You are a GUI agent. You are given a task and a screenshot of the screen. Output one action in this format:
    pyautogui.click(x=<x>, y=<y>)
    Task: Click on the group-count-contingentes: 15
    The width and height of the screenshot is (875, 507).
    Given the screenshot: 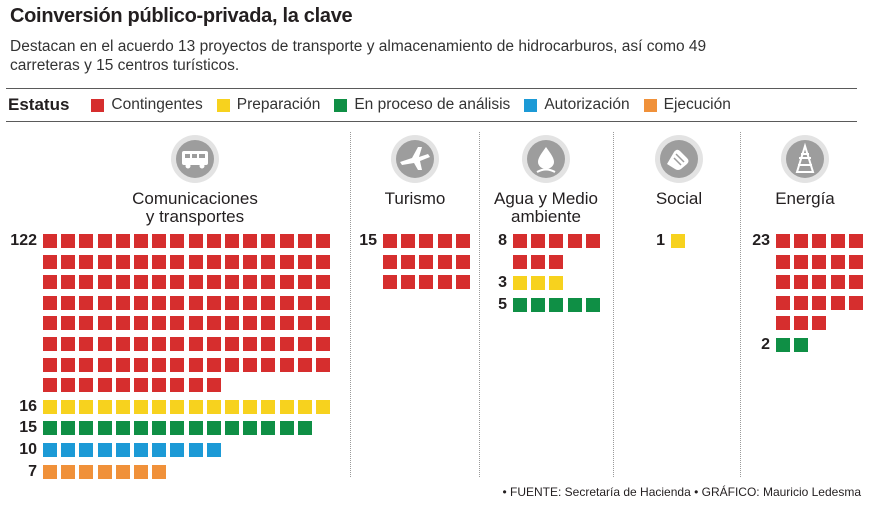 What is the action you would take?
    pyautogui.click(x=368, y=240)
    